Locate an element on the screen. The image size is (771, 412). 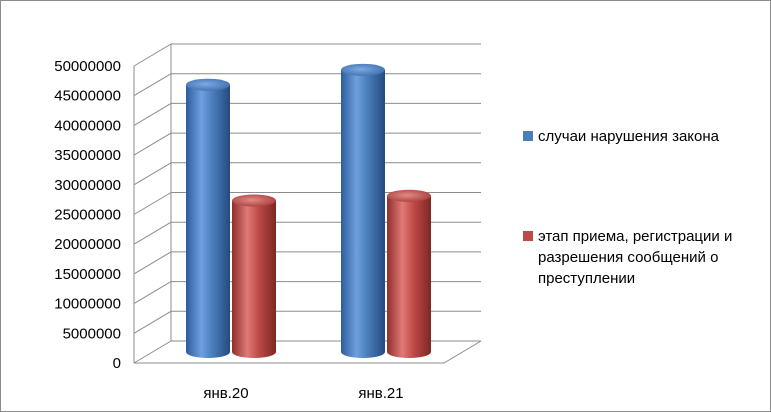
x-axis-labels: янв.20 янв.21 is located at coordinates (303, 393).